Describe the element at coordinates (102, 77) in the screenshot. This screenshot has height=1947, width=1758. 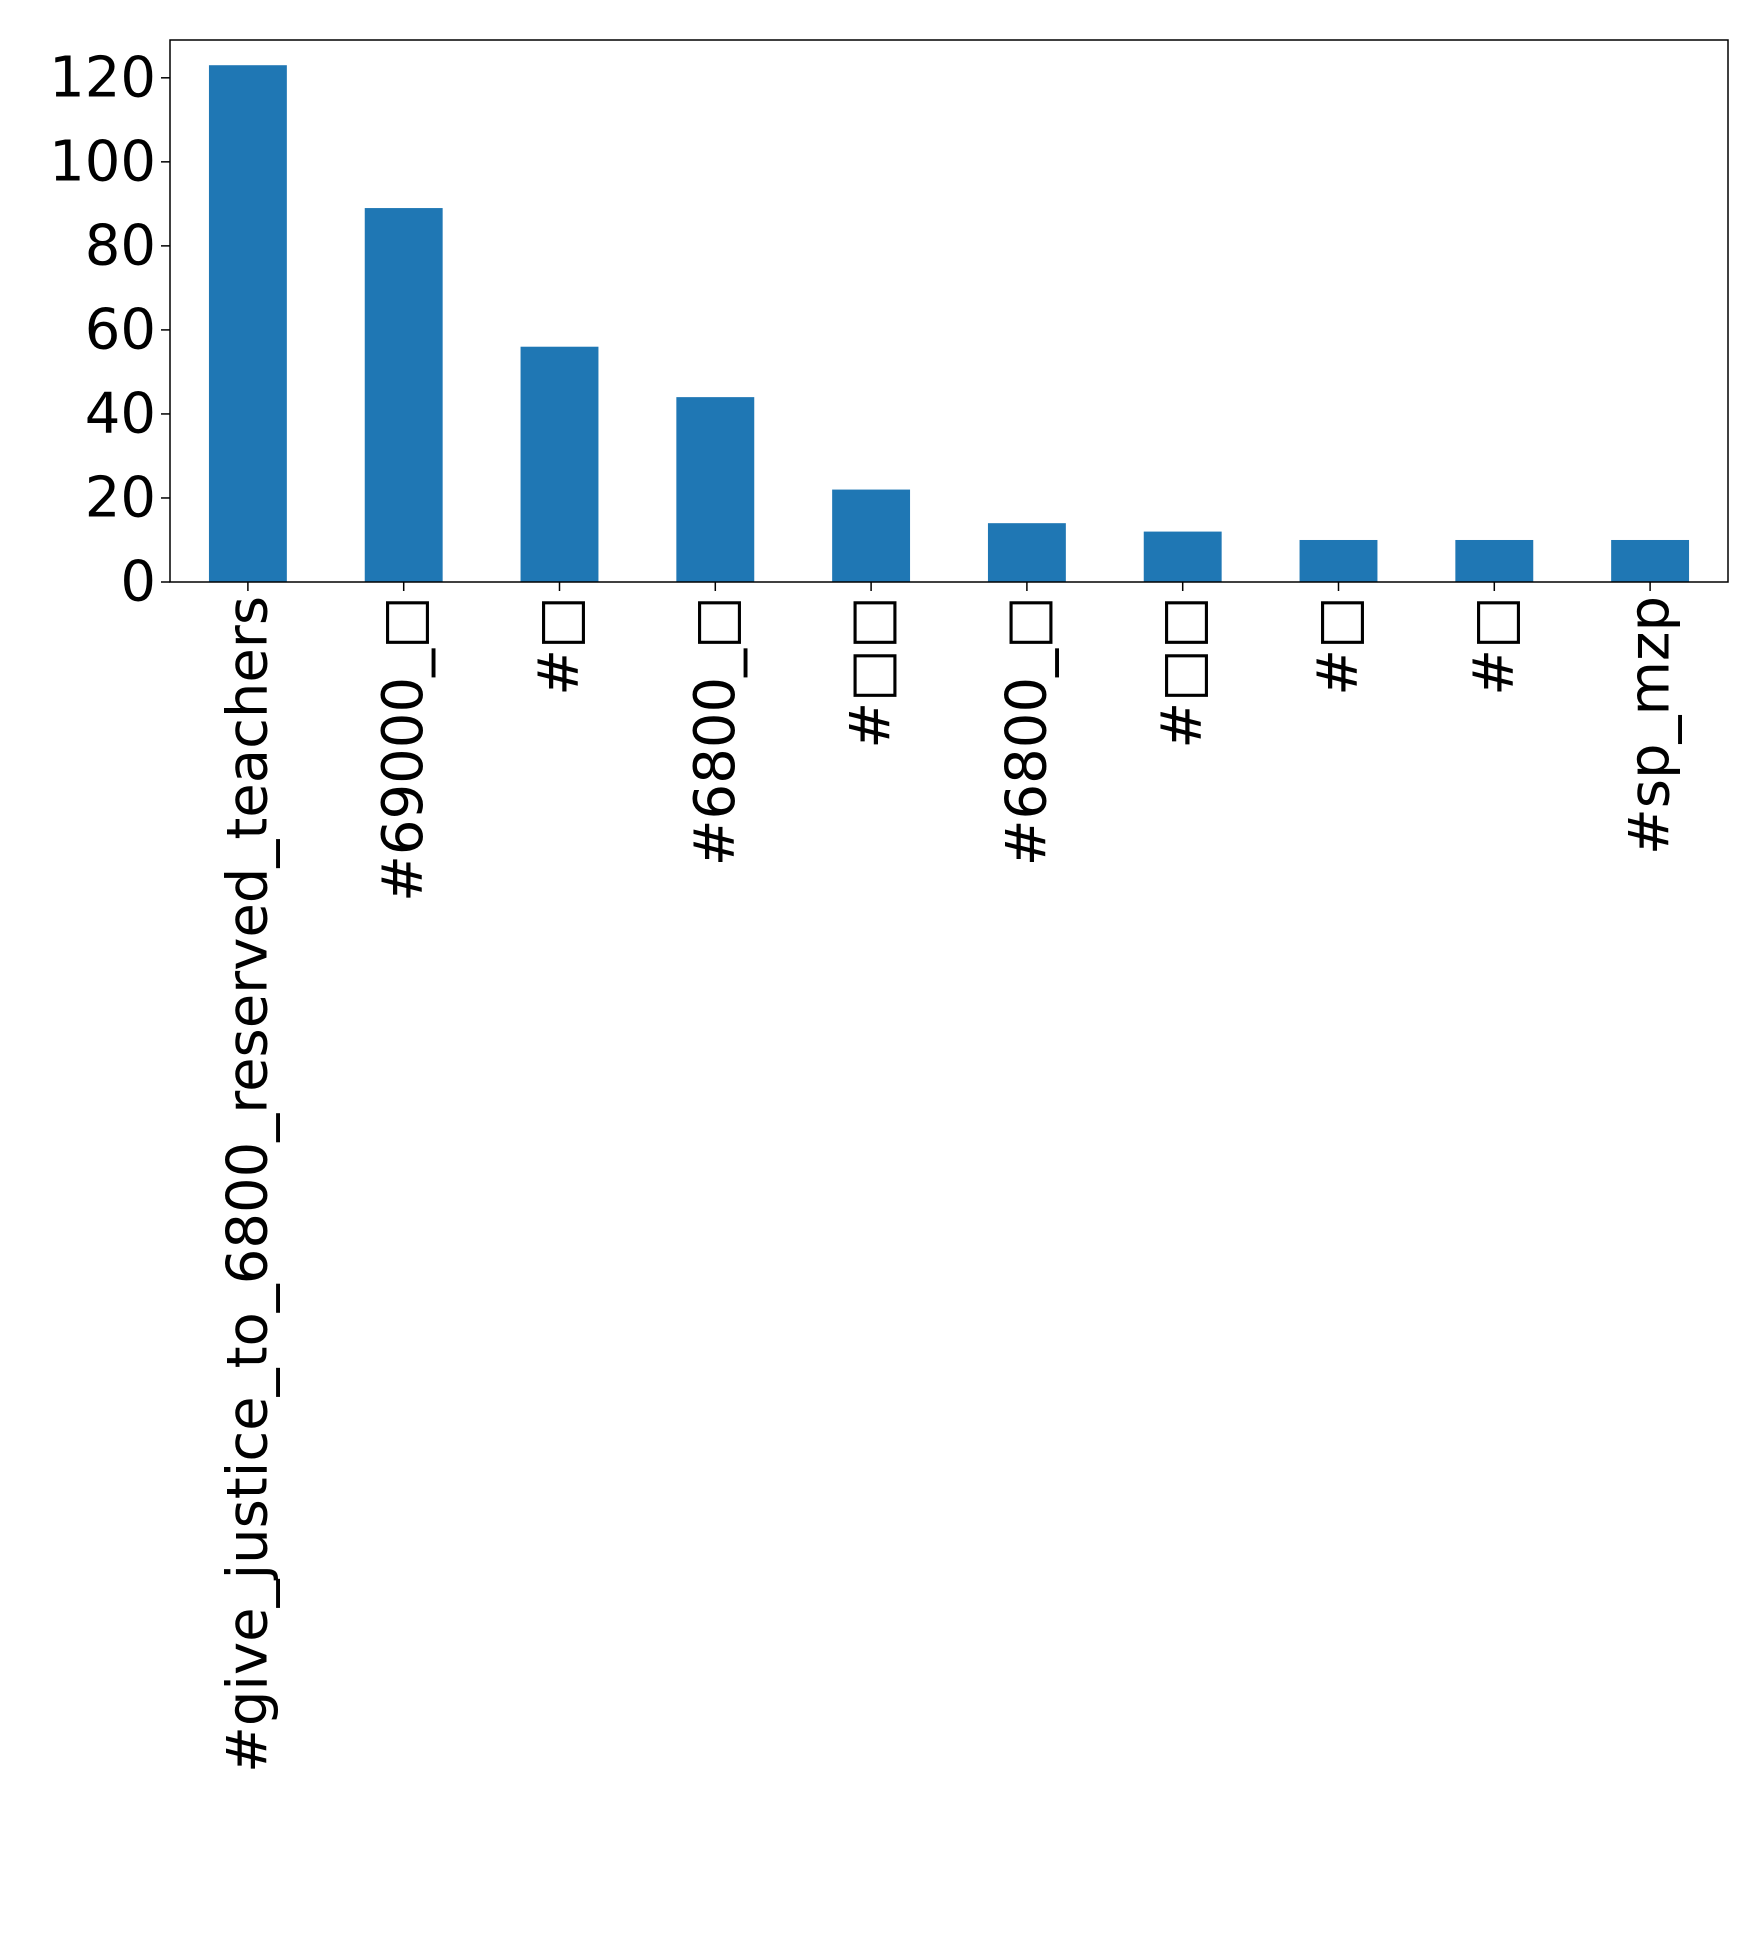
I see `y-tick-label: 120` at that location.